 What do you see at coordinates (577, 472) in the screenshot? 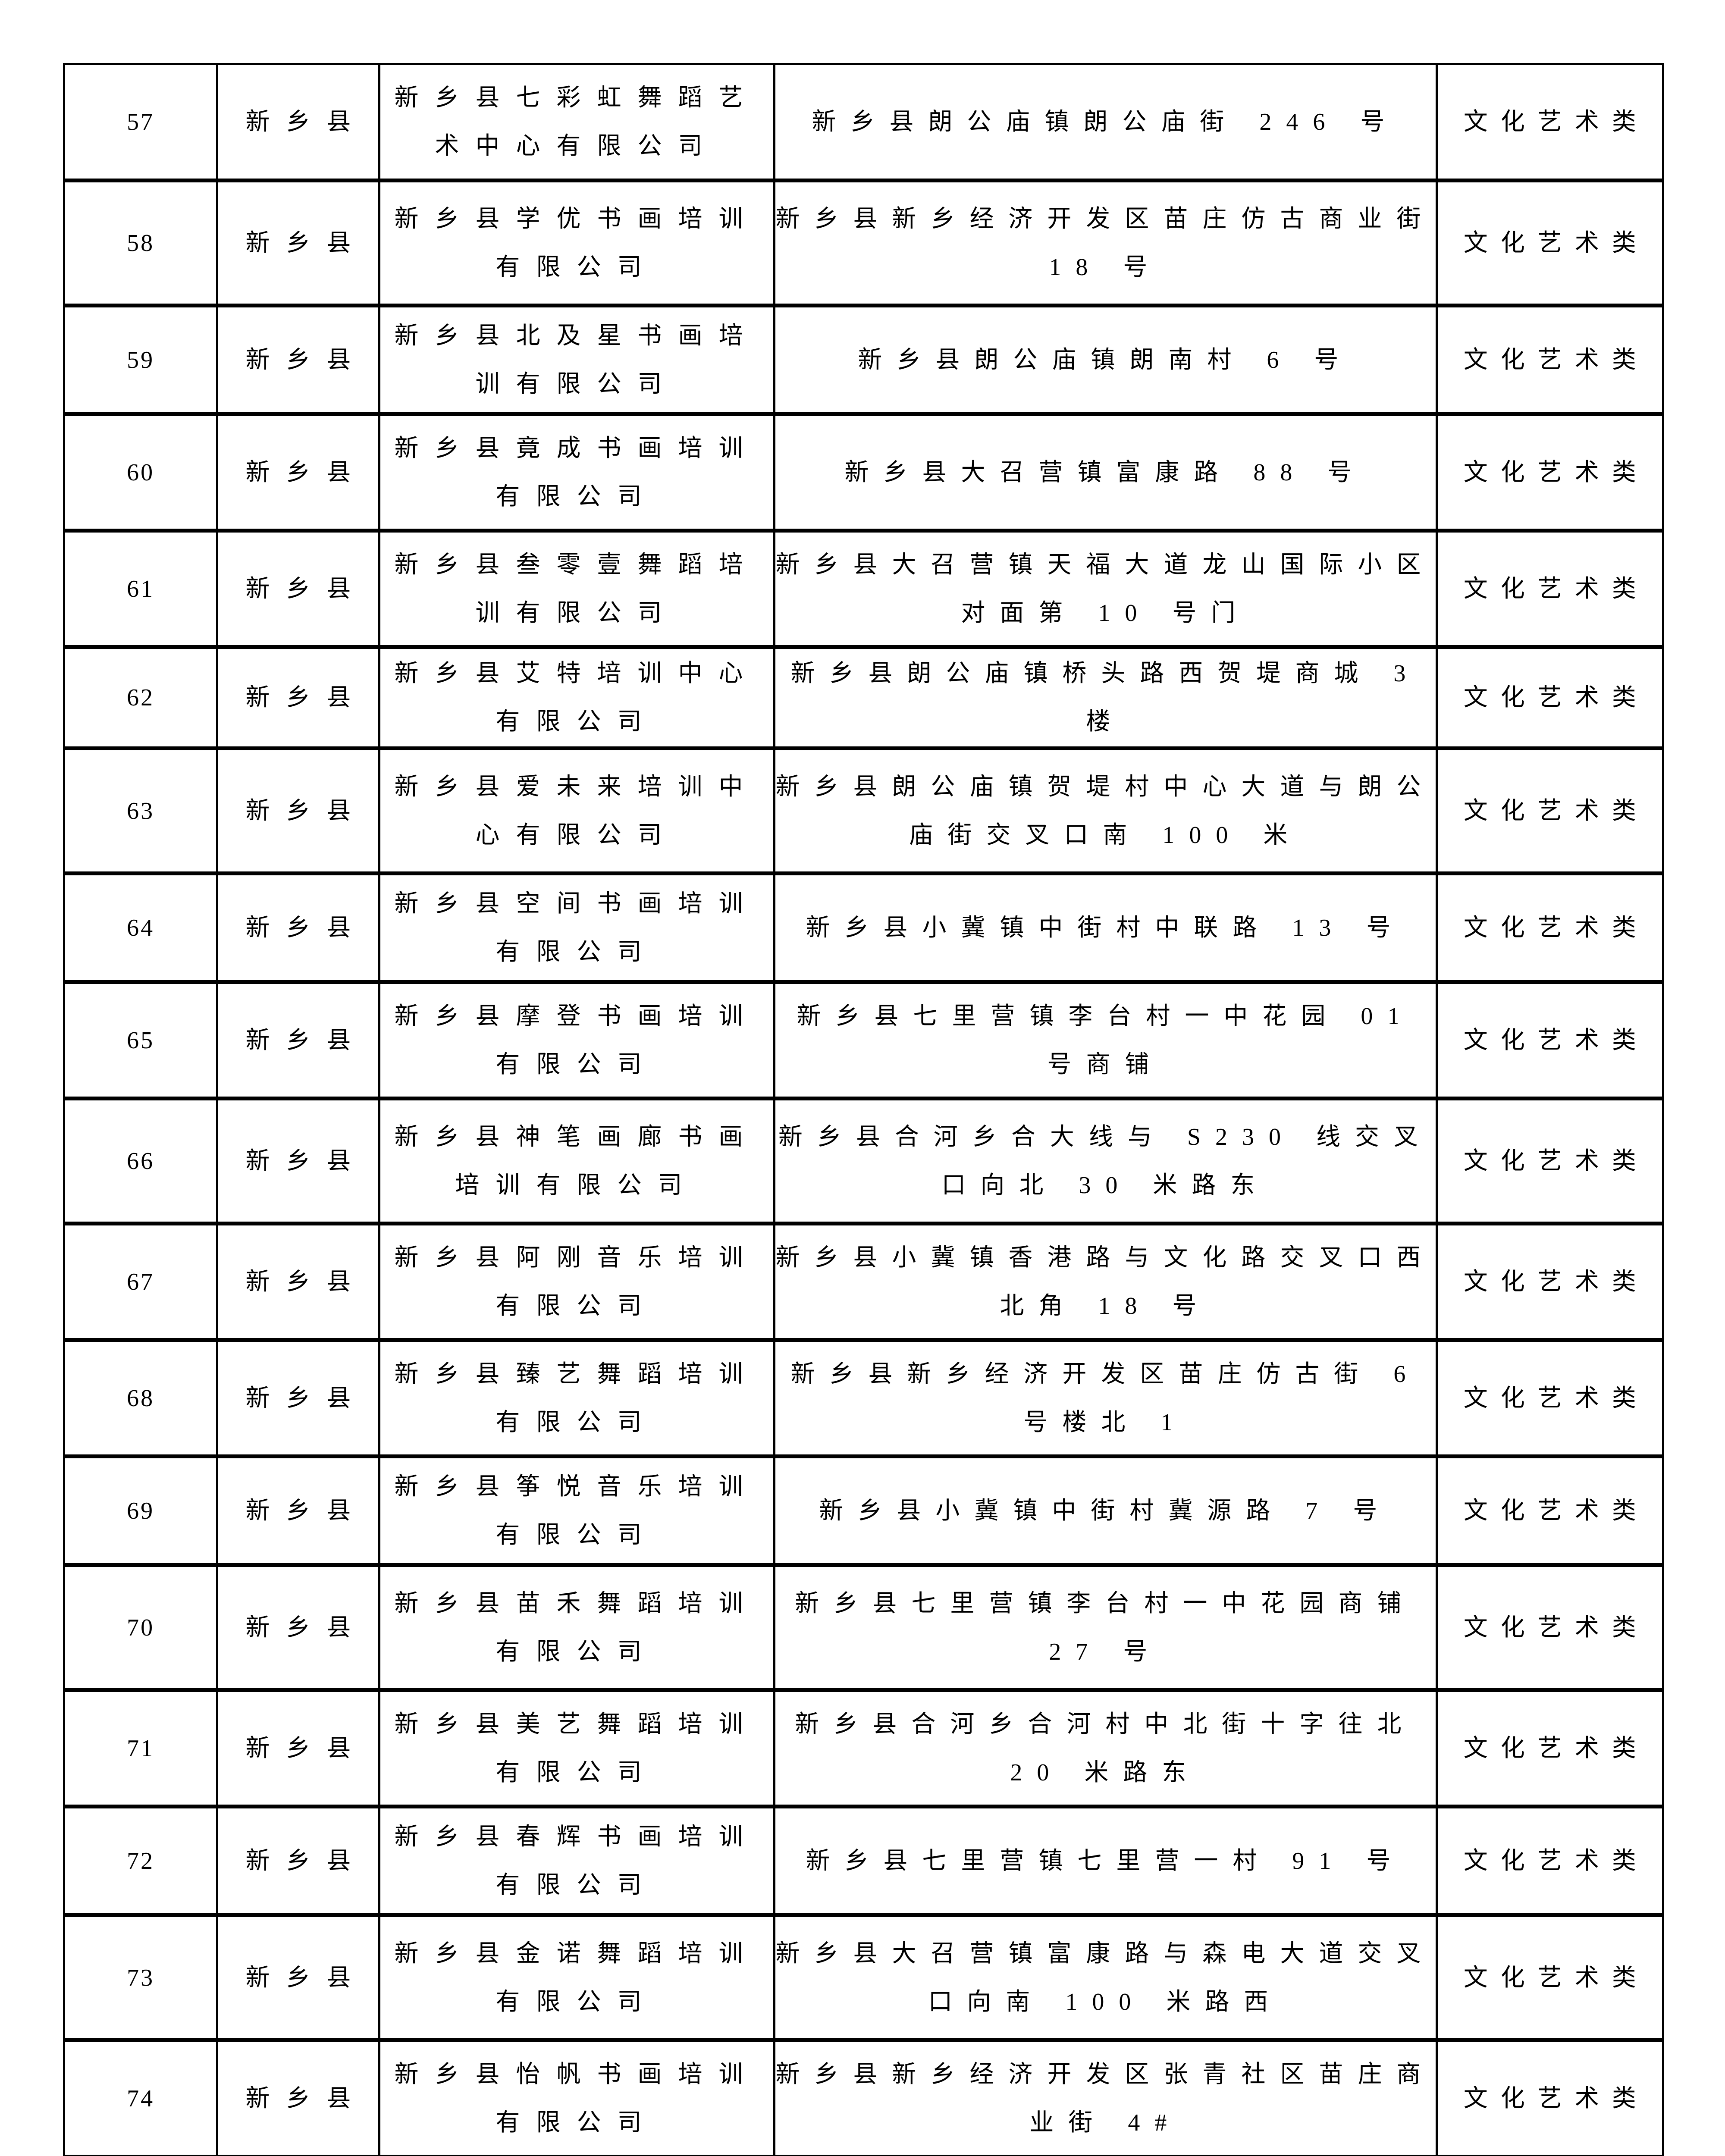
I see `company-name-cell: 新乡县竟成书画培训有限公司` at bounding box center [577, 472].